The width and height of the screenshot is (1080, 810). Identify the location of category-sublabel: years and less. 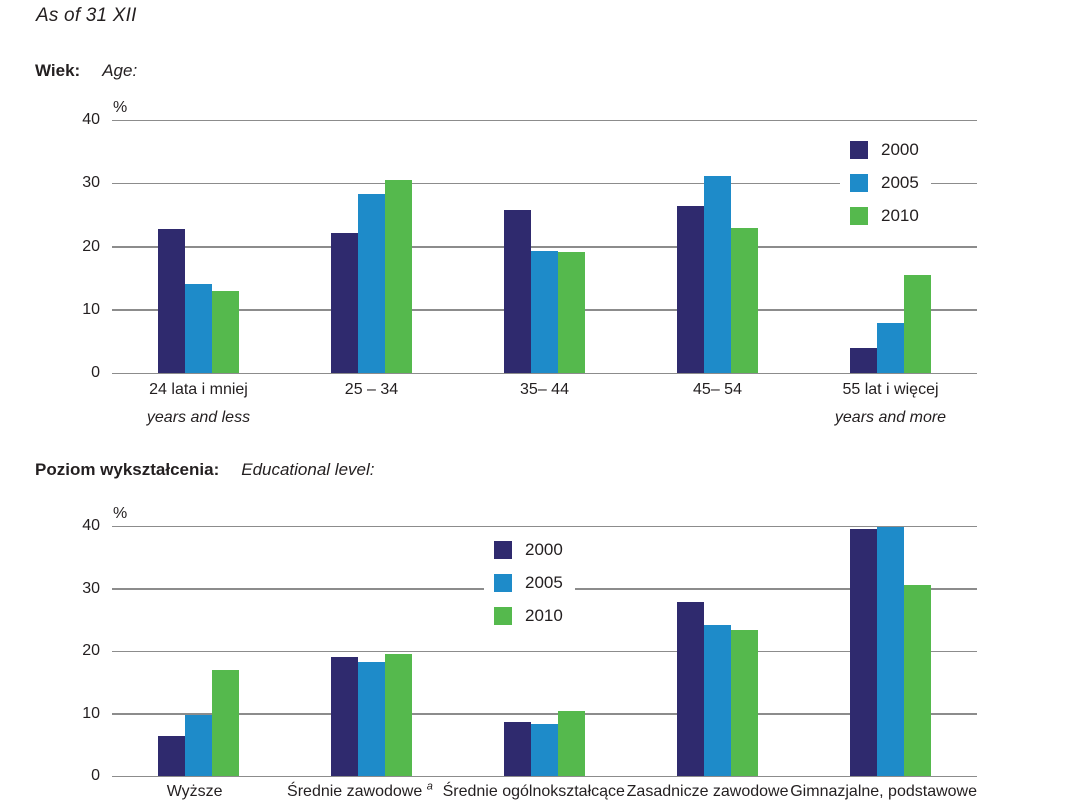
(198, 418).